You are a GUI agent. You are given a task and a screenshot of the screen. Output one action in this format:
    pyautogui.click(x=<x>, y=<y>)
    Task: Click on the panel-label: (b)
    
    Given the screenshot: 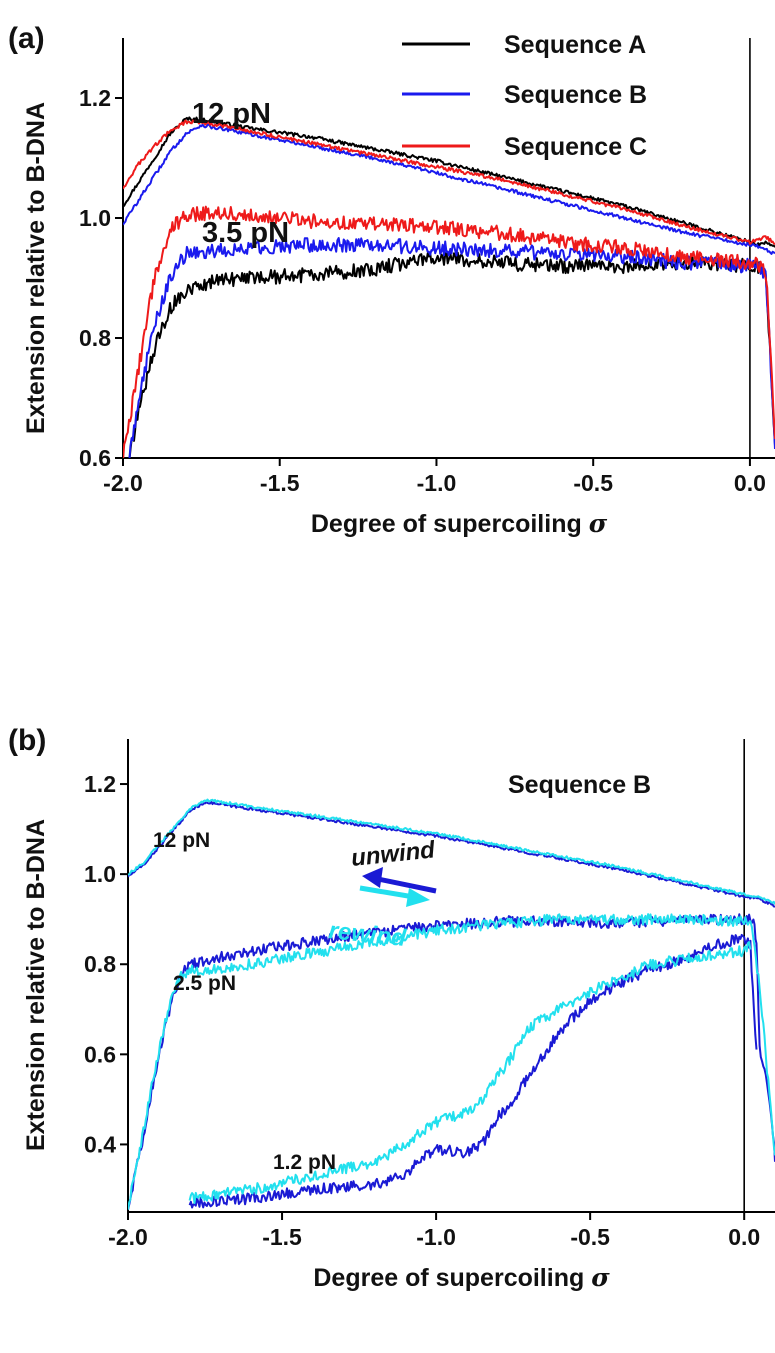 What is the action you would take?
    pyautogui.click(x=27, y=740)
    